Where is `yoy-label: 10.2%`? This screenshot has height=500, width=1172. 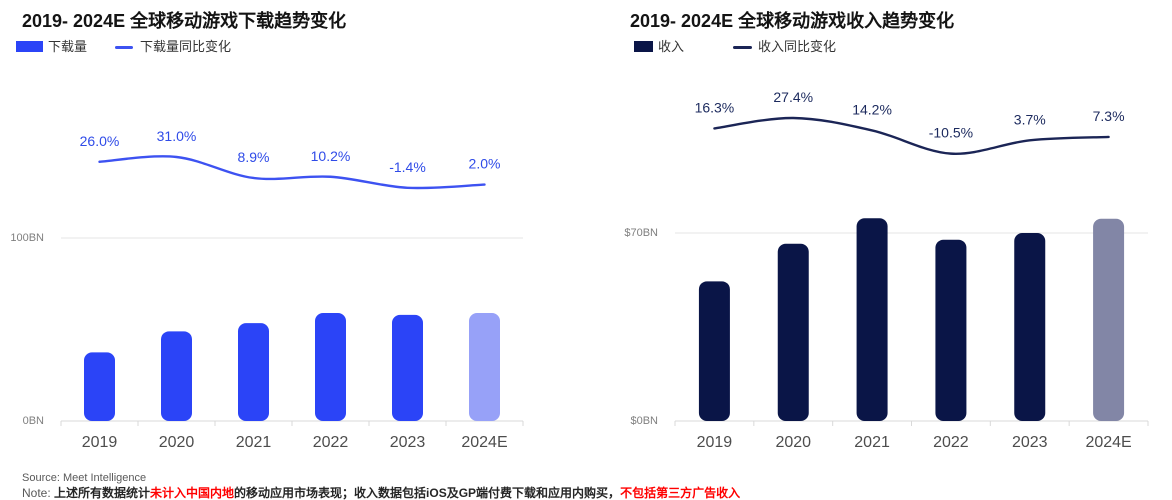
yoy-label: 10.2% is located at coordinates (331, 156).